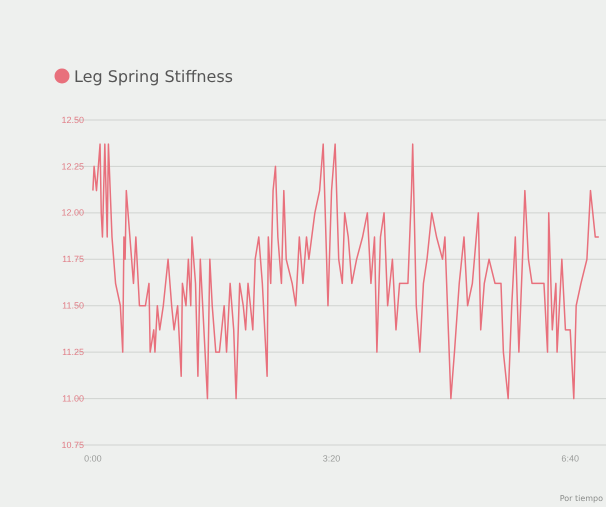  What do you see at coordinates (73, 398) in the screenshot?
I see `y-tick-label: 11.00` at bounding box center [73, 398].